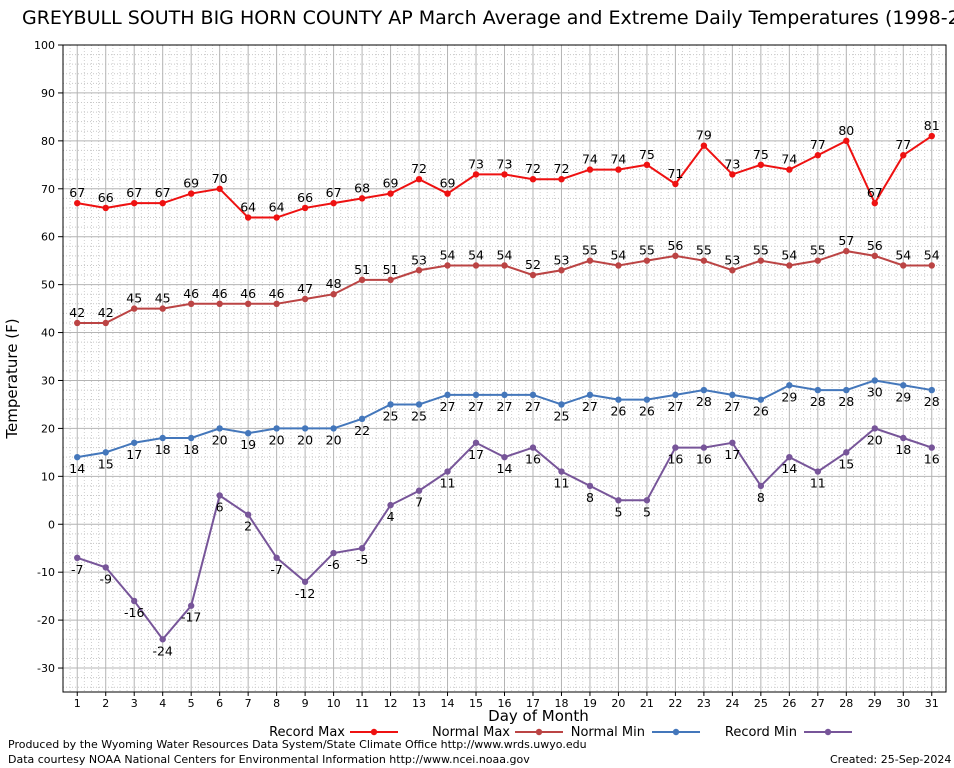  What do you see at coordinates (704, 703) in the screenshot?
I see `x-tick-label: 23` at bounding box center [704, 703].